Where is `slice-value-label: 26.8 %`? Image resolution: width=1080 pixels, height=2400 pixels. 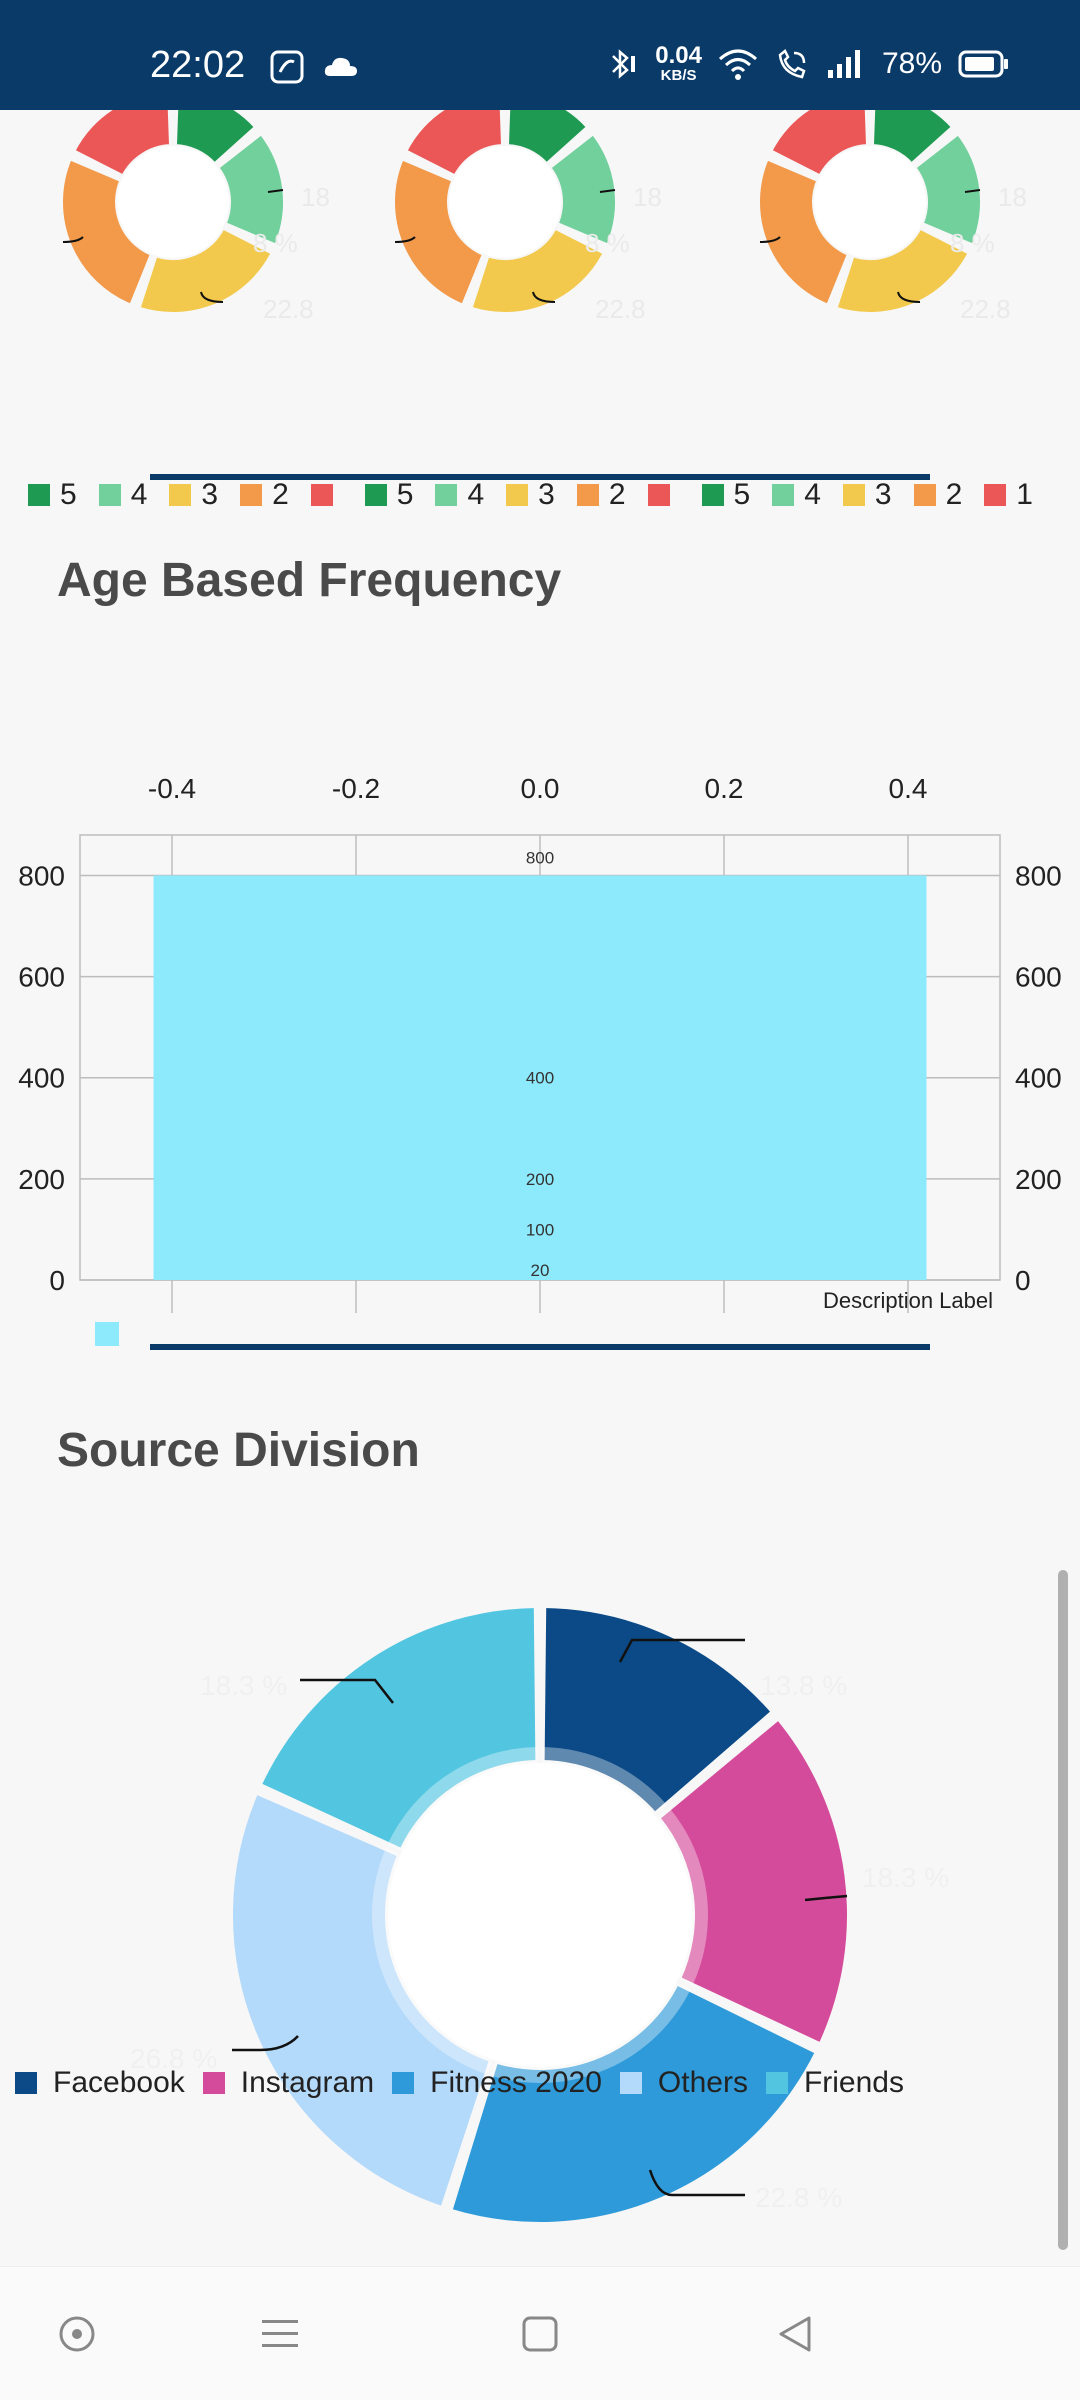 slice-value-label: 26.8 % is located at coordinates (173, 2058).